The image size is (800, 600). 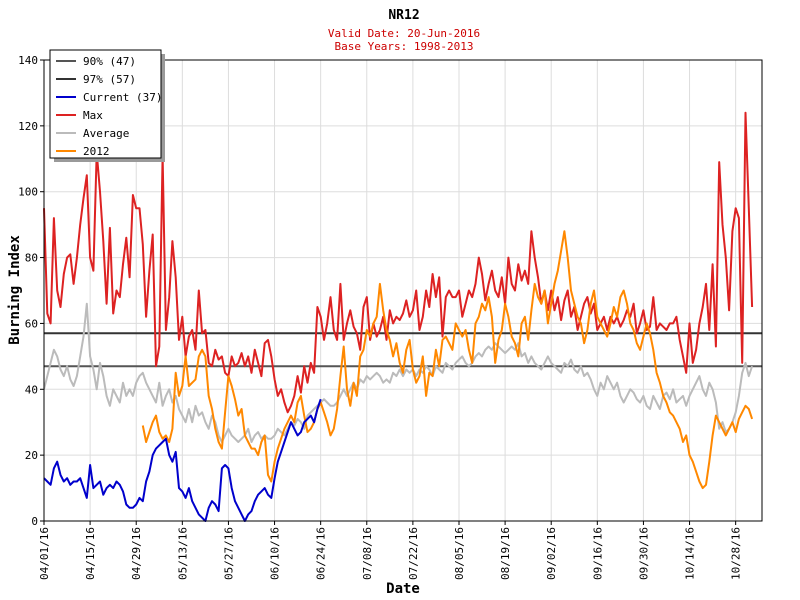 What do you see at coordinates (31, 389) in the screenshot?
I see `y-tick-label: 40` at bounding box center [31, 389].